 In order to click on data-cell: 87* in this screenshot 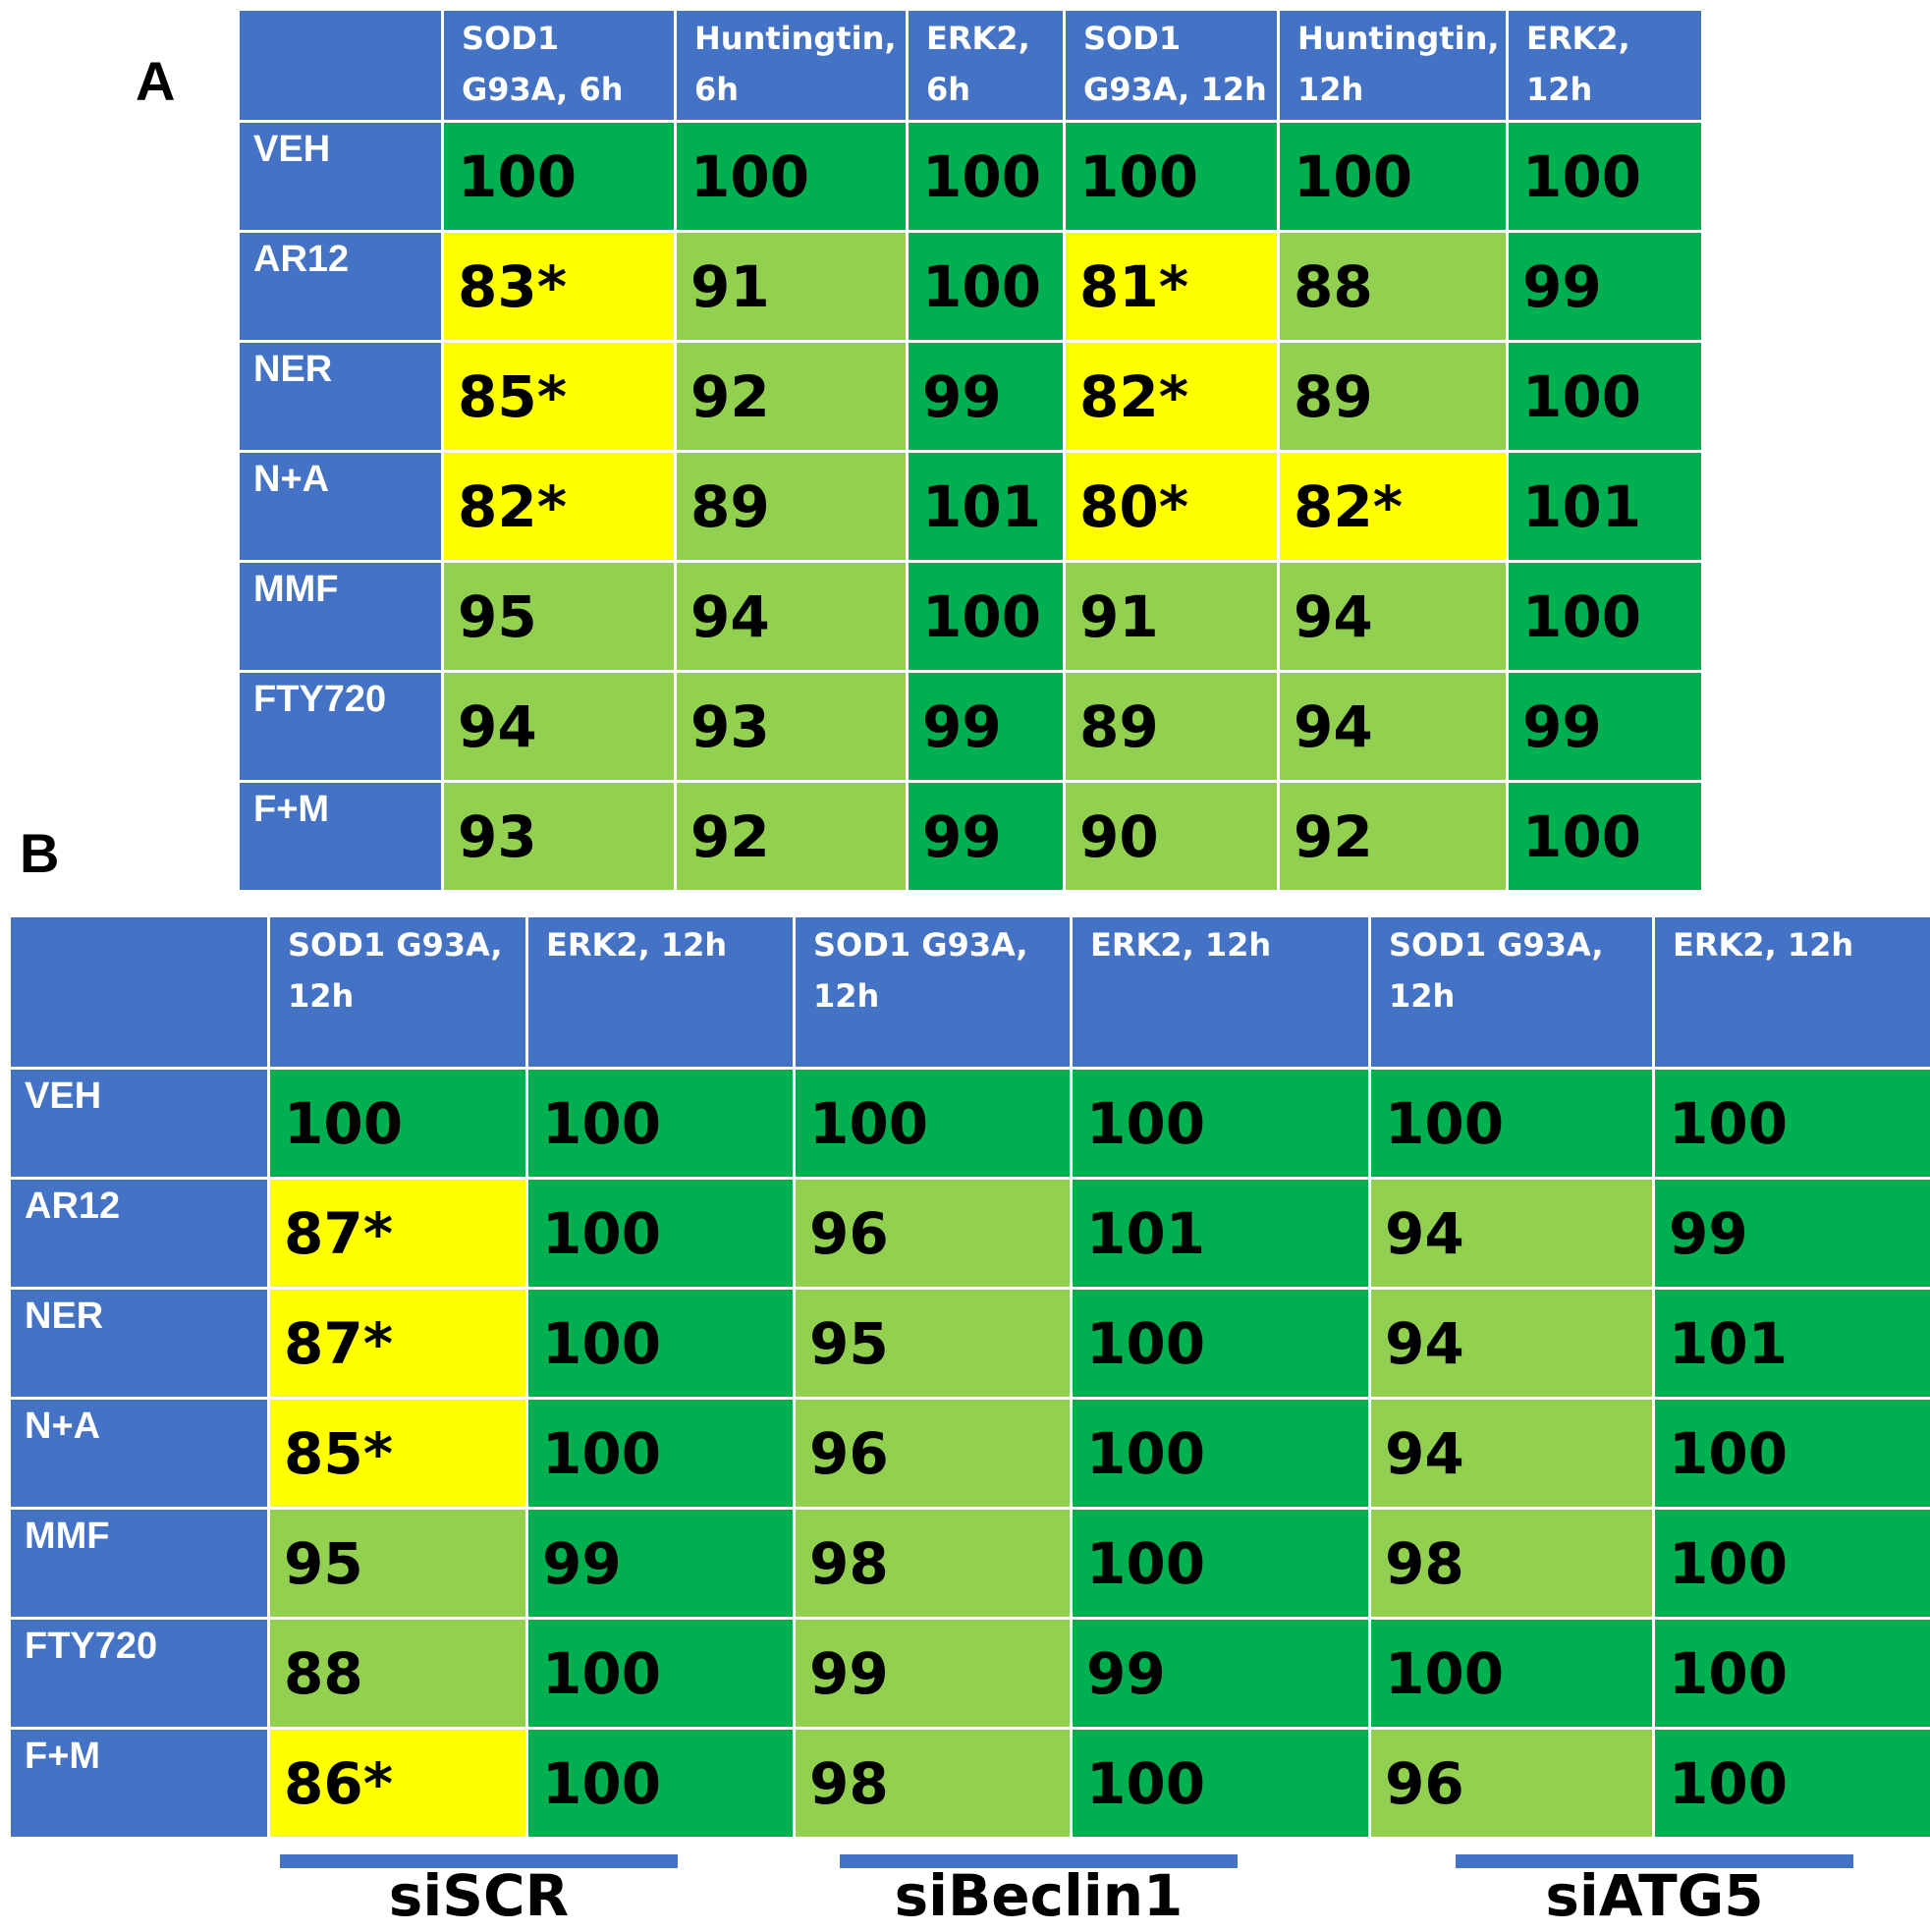, I will do `click(398, 1344)`.